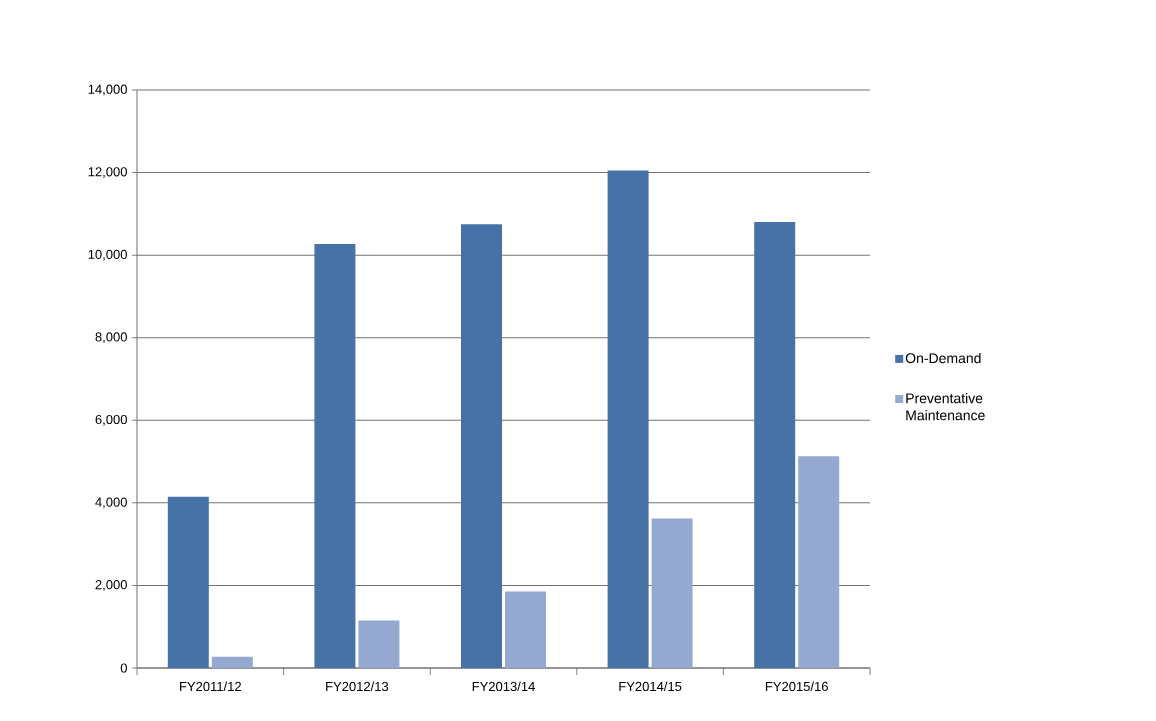 The height and width of the screenshot is (721, 1156). I want to click on y-tick-label: 0, so click(123, 668).